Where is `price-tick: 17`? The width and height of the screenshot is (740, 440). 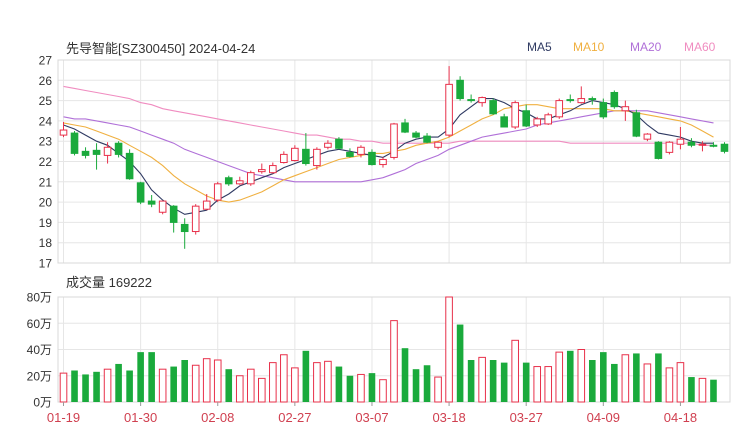 price-tick: 17 is located at coordinates (46, 264).